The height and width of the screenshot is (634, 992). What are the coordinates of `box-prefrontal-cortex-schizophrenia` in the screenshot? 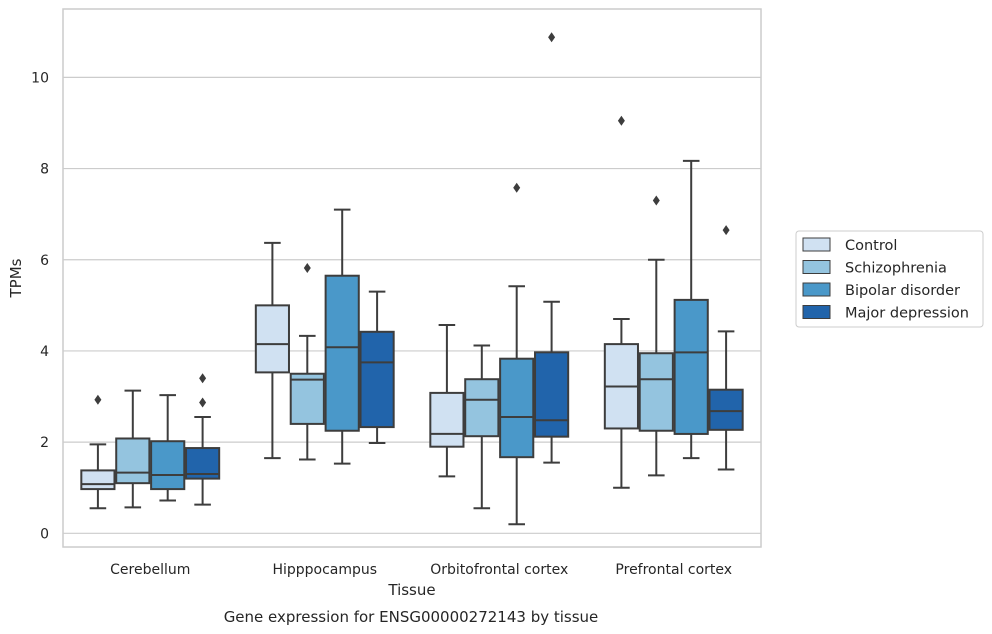 It's located at (656, 336).